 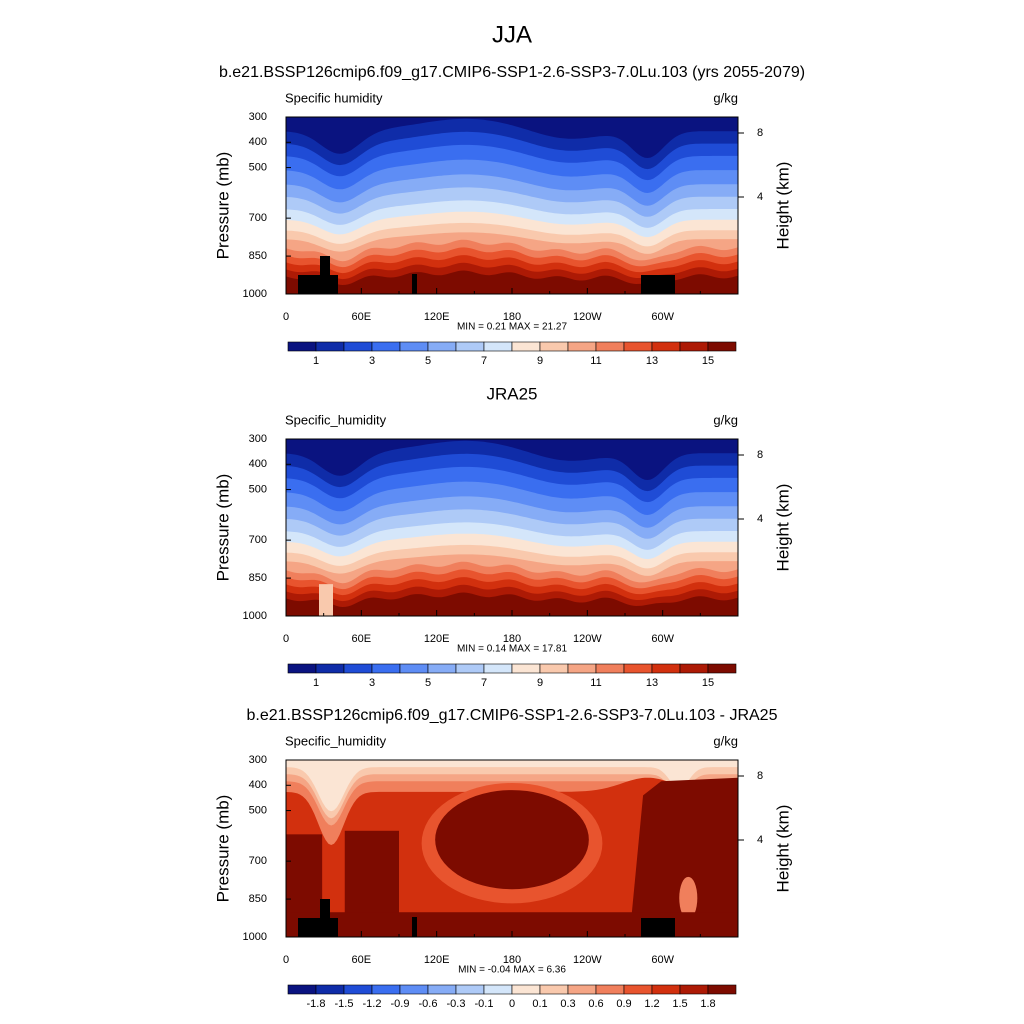 What do you see at coordinates (512, 527) in the screenshot?
I see `contour-field` at bounding box center [512, 527].